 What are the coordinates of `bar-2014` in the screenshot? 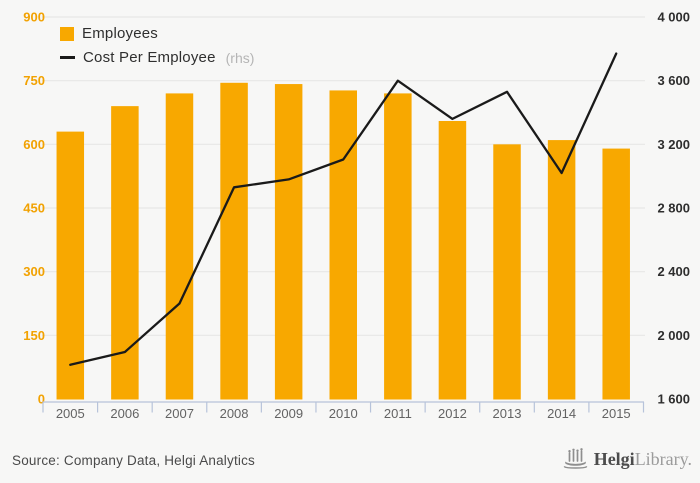 It's located at (561, 270).